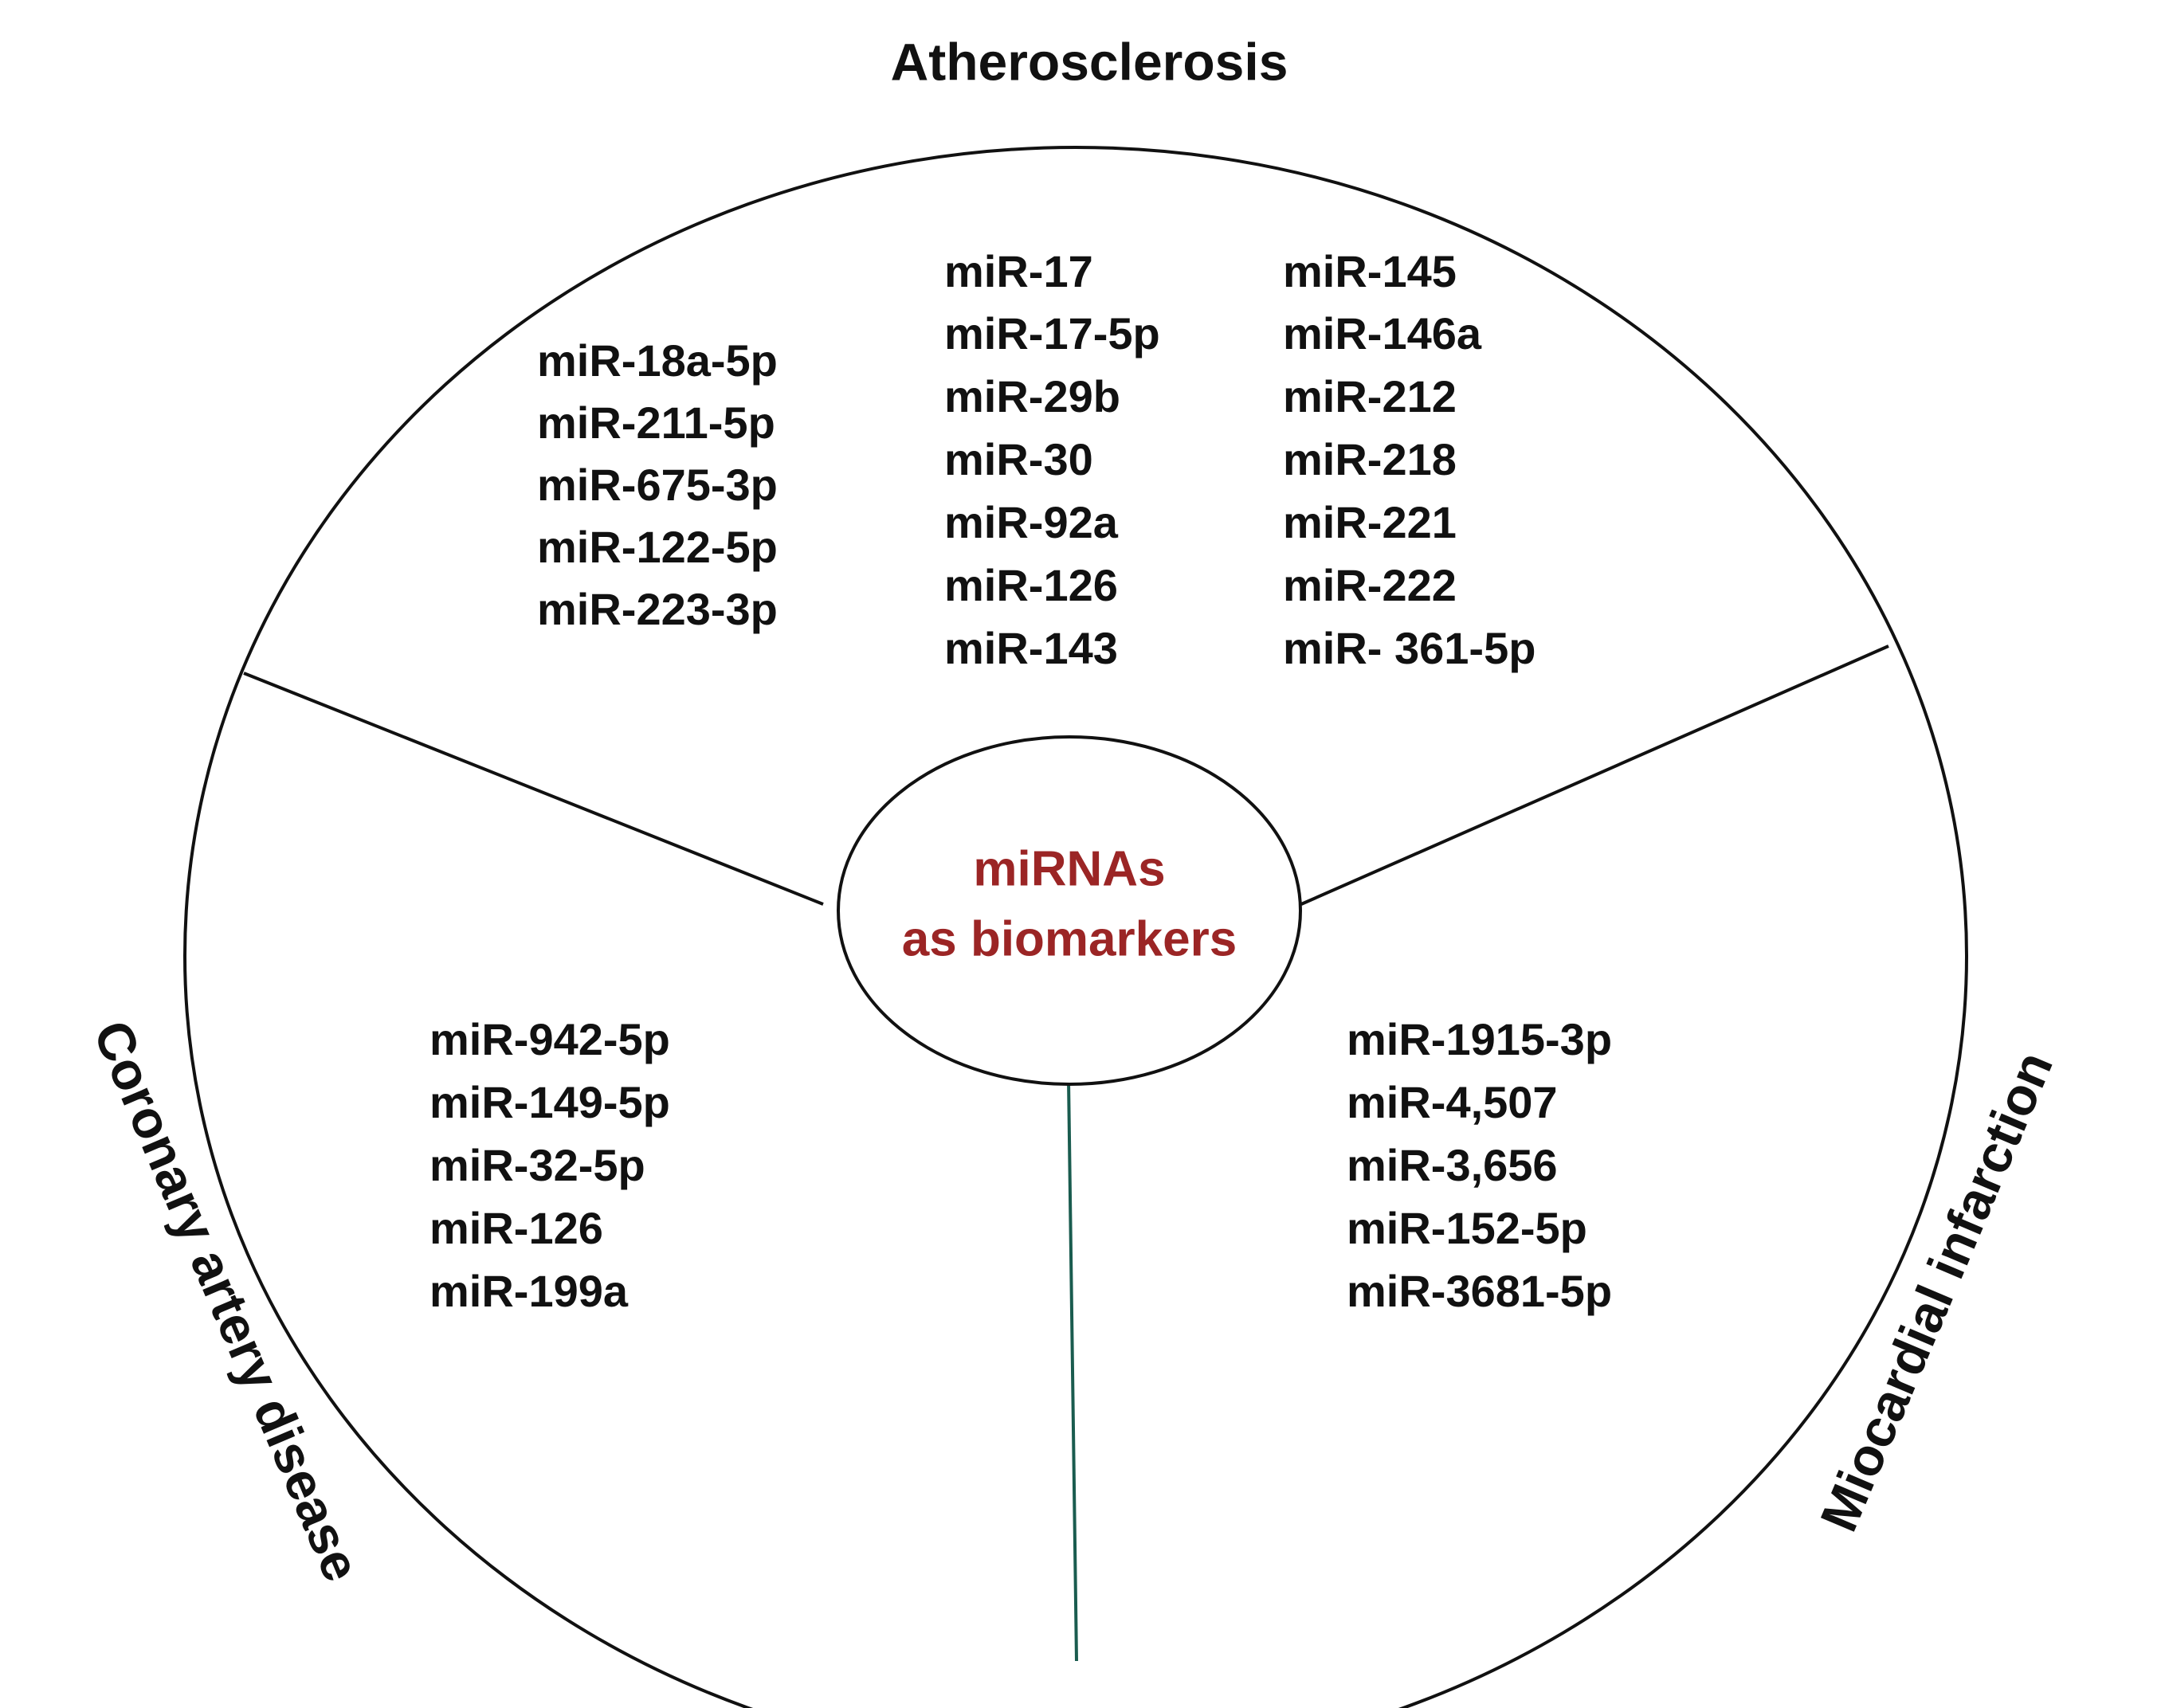 This screenshot has height=1708, width=2165. Describe the element at coordinates (1069, 939) in the screenshot. I see `center-label-line2: as biomarkers` at that location.